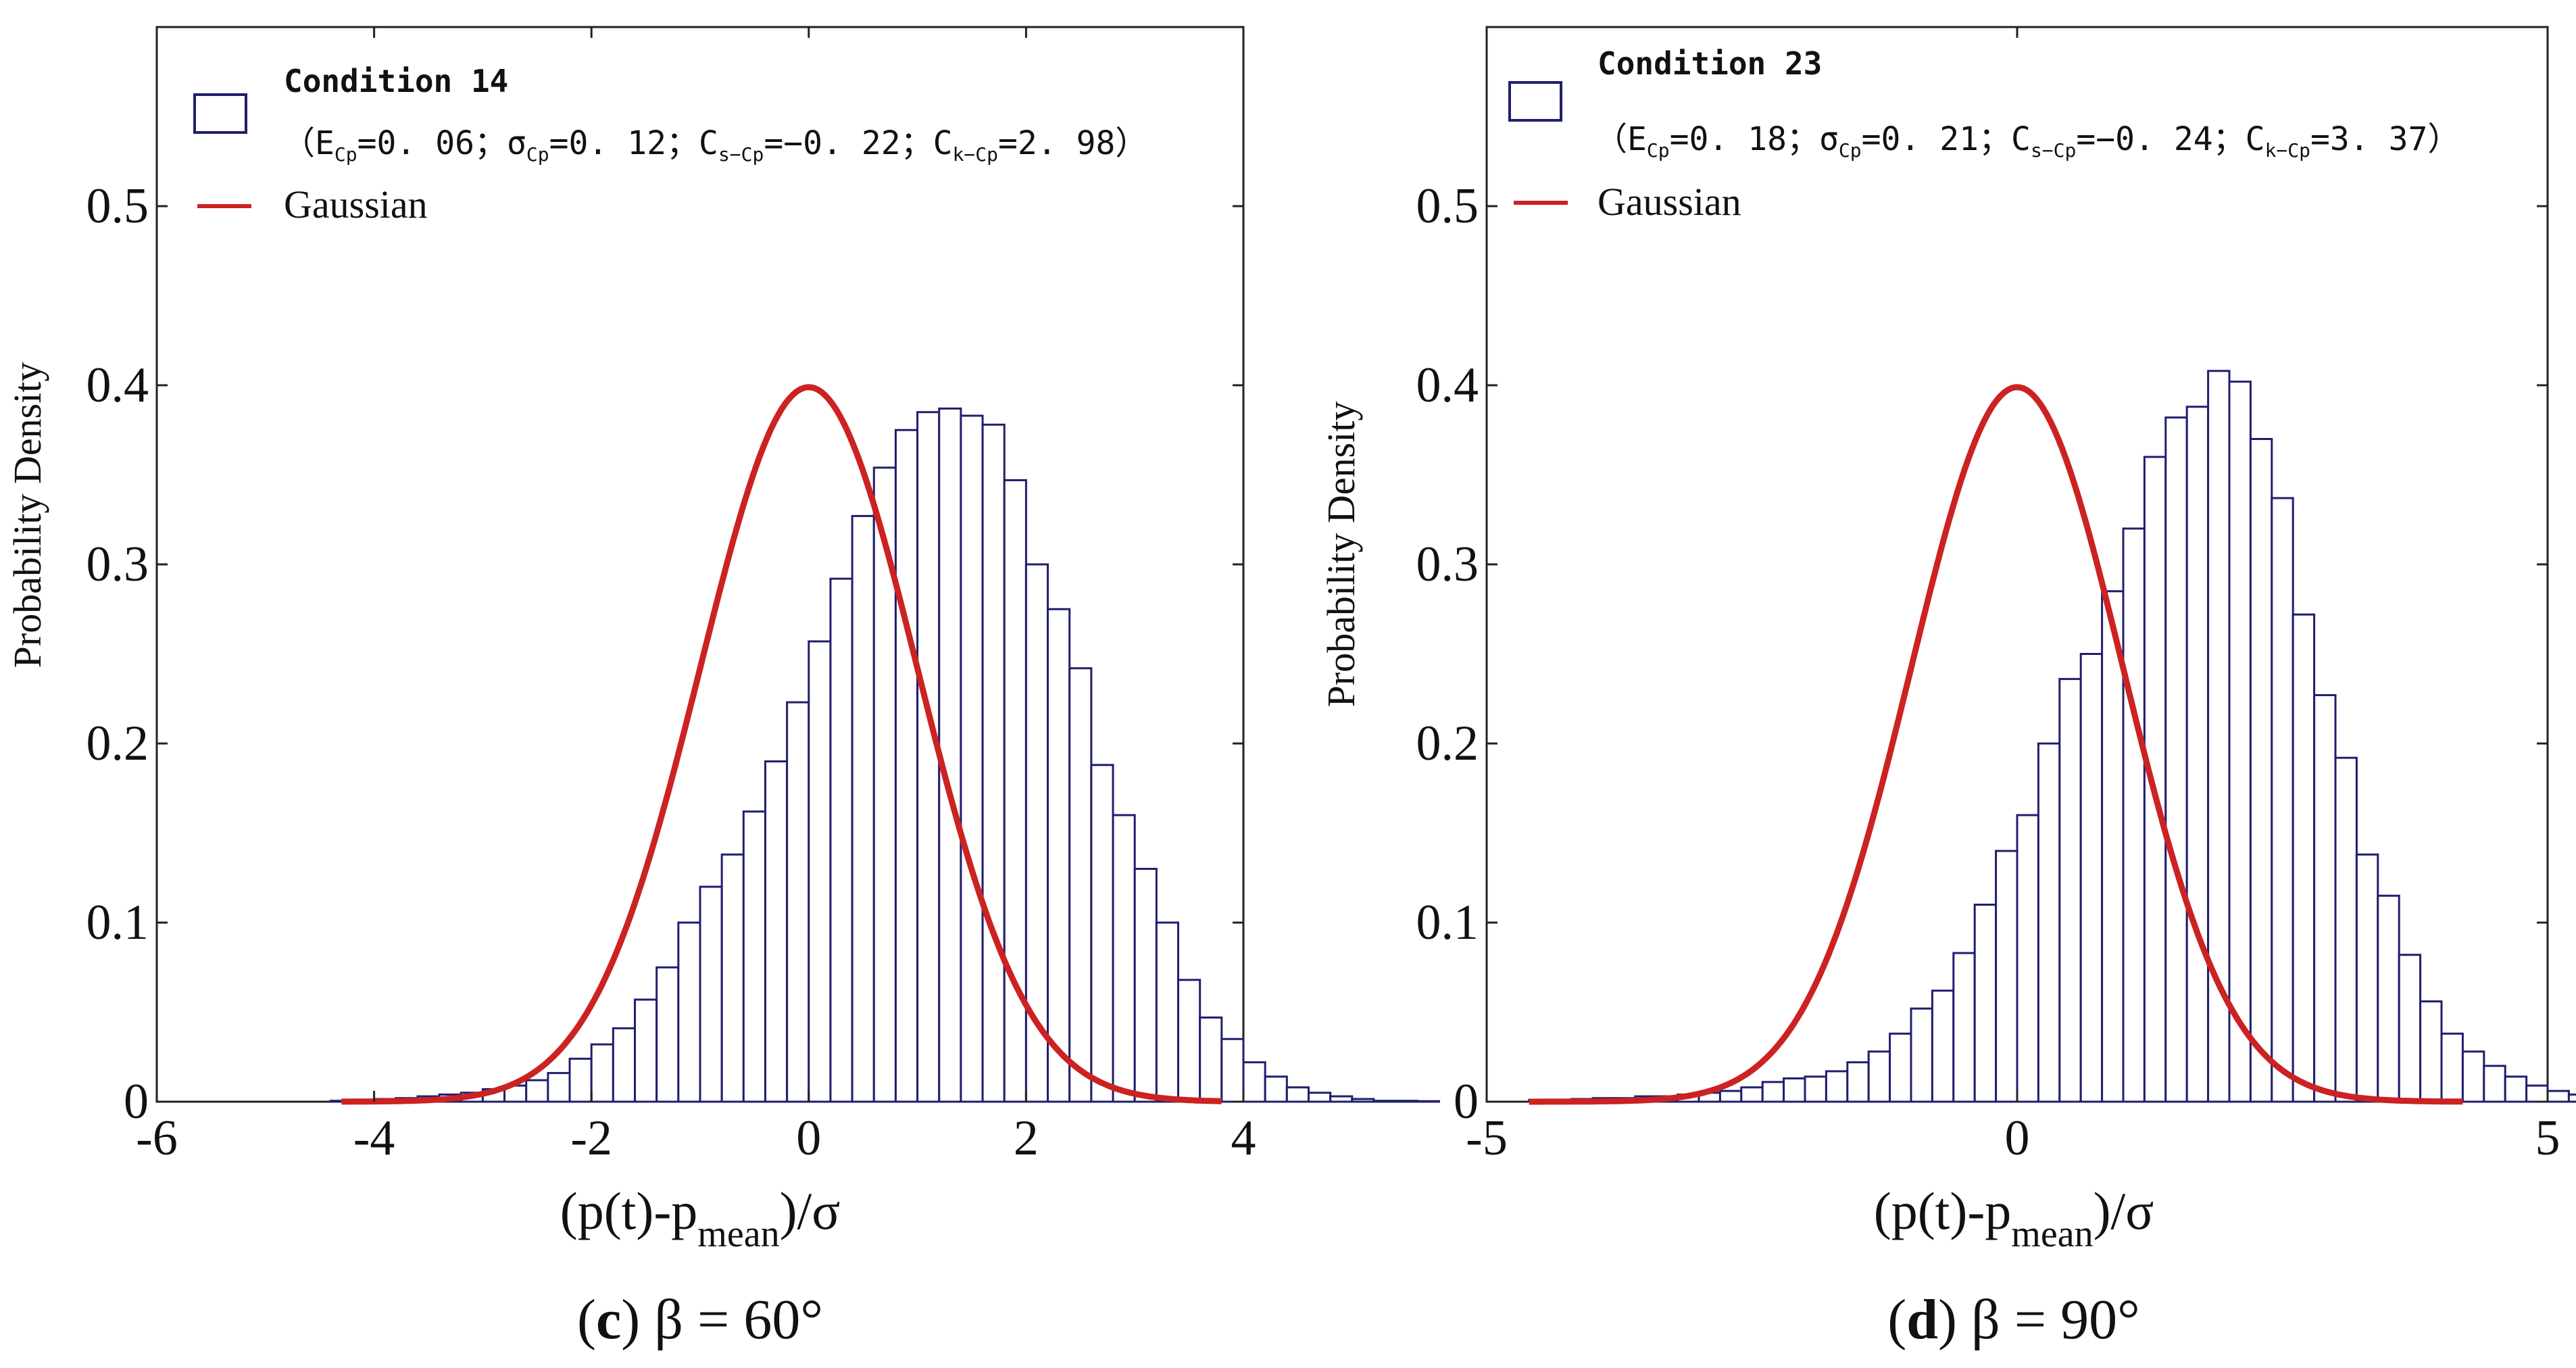 The width and height of the screenshot is (2576, 1368). I want to click on legend-condition-label: Condition 23, so click(1710, 63).